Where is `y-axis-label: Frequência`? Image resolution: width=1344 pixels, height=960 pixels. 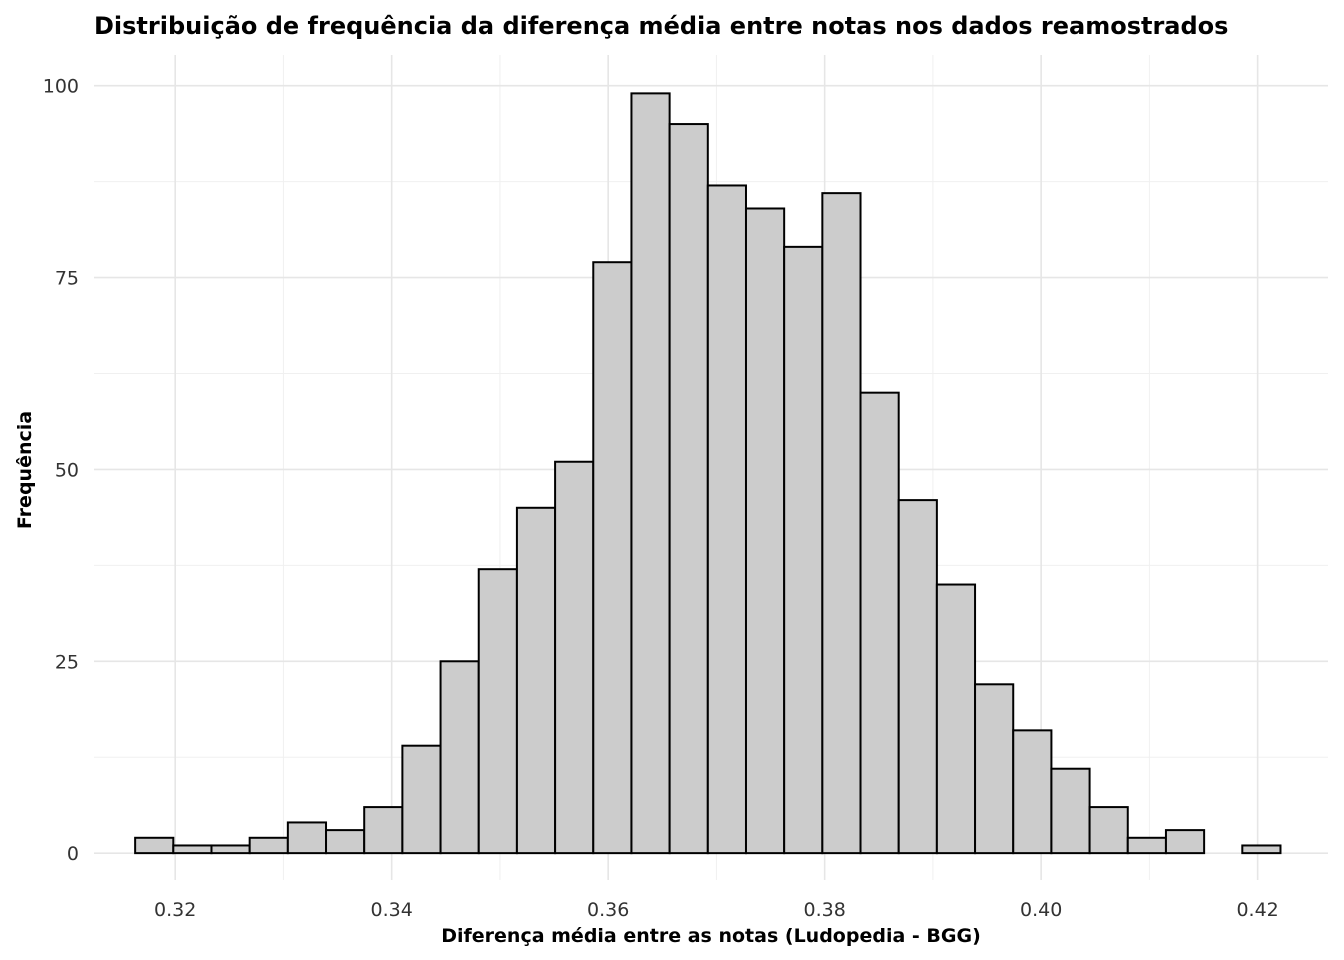 y-axis-label: Frequência is located at coordinates (25, 470).